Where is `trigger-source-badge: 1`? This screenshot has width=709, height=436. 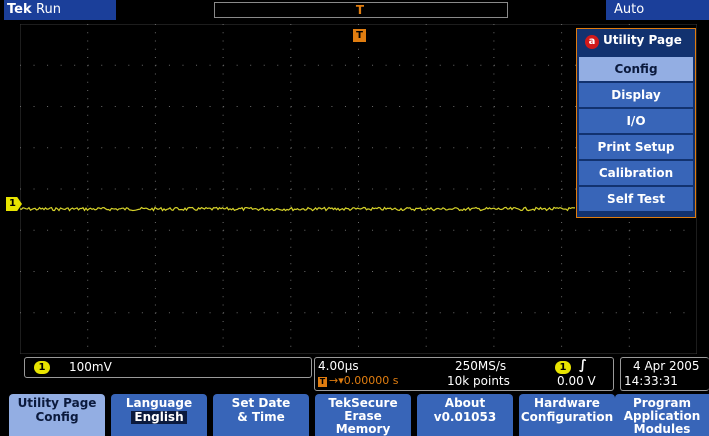 trigger-source-badge: 1 is located at coordinates (563, 367).